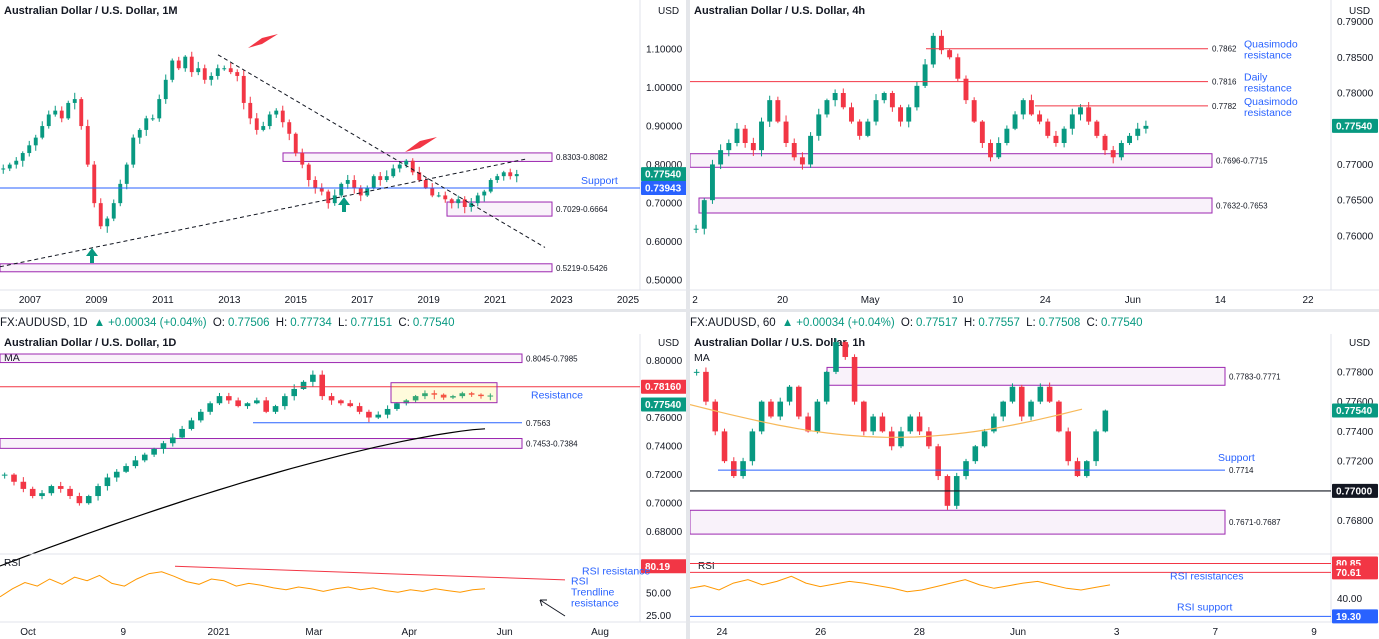  What do you see at coordinates (783, 300) in the screenshot?
I see `x-tick-label: 20` at bounding box center [783, 300].